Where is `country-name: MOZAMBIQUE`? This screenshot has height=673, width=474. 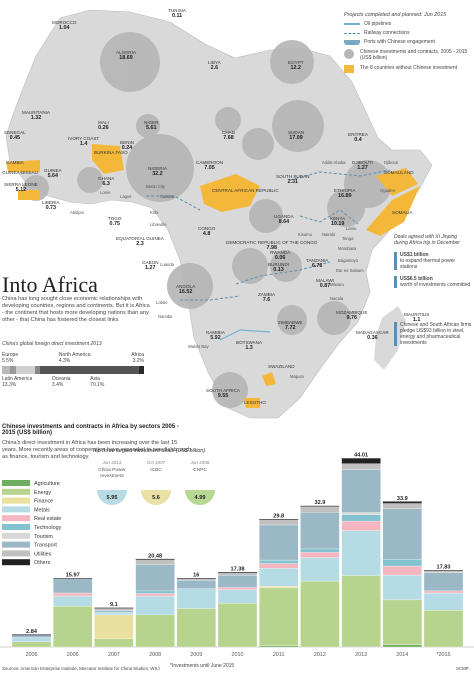 country-name: MOZAMBIQUE is located at coordinates (352, 312).